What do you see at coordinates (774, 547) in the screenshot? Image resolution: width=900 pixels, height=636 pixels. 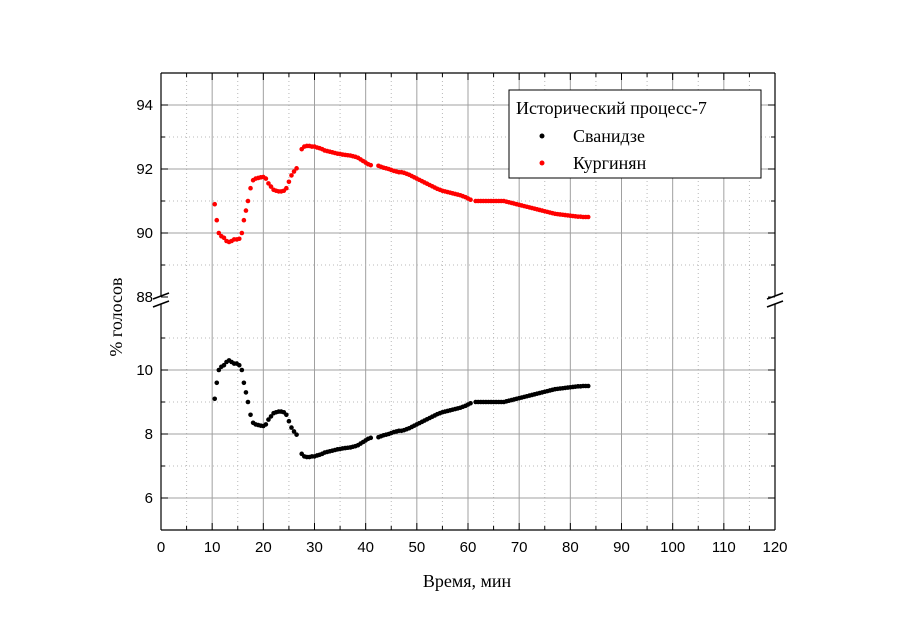 I see `x-tick-label: 120` at bounding box center [774, 547].